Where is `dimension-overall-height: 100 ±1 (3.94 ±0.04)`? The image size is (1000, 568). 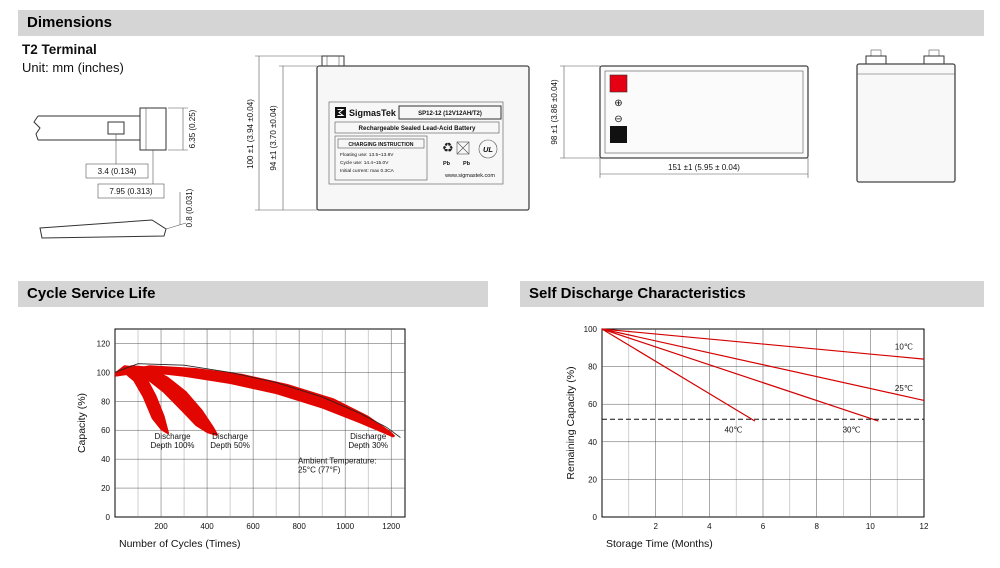
dimension-overall-height: 100 ±1 (3.94 ±0.04) is located at coordinates (284, 133).